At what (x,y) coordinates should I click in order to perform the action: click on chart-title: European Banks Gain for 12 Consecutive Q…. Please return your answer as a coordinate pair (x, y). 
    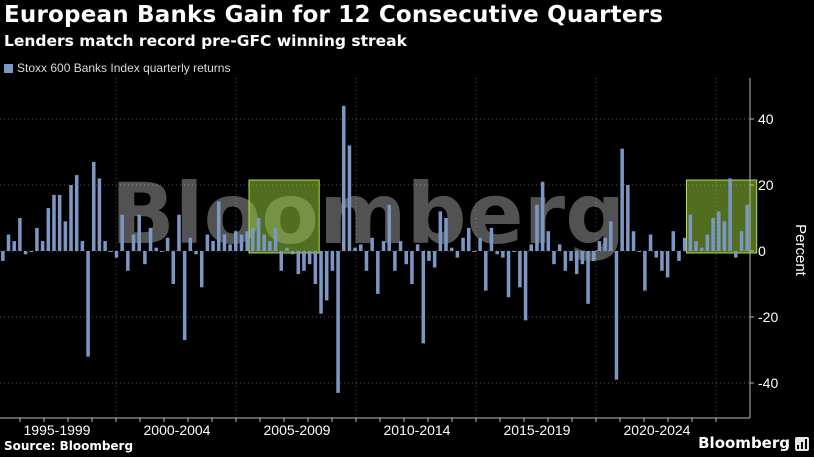
    Looking at the image, I should click on (334, 15).